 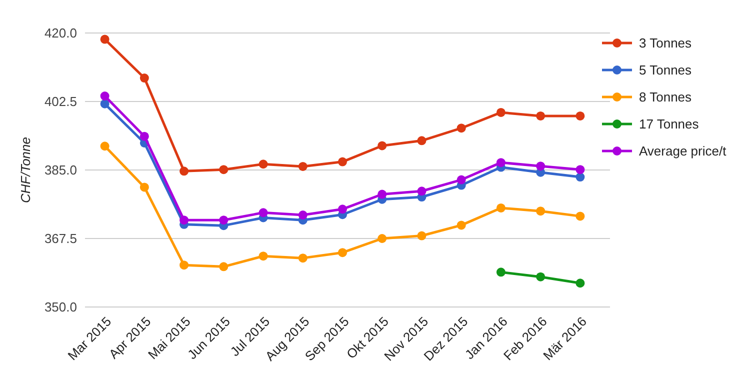 I want to click on y-tick-label: 350.0, so click(x=60, y=307).